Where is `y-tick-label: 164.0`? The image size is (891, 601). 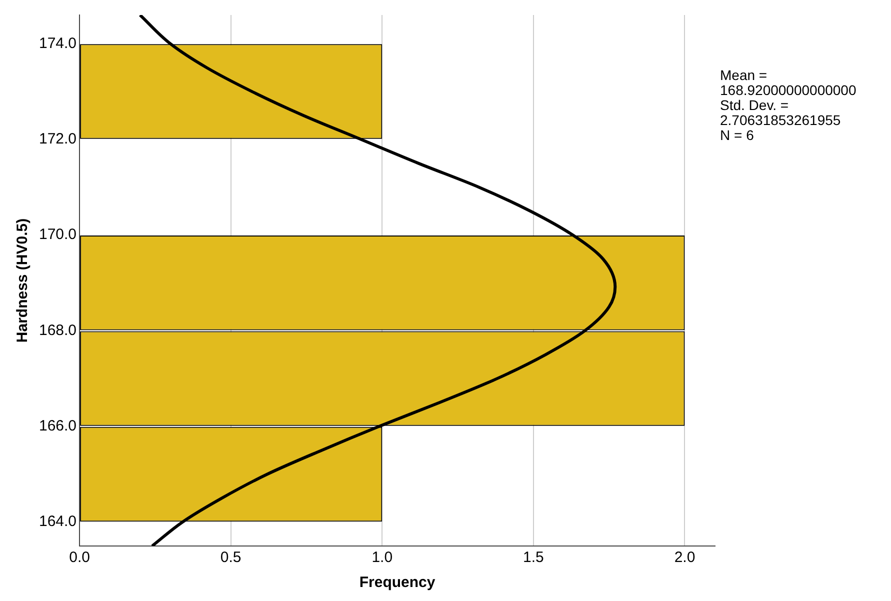 y-tick-label: 164.0 is located at coordinates (57, 521).